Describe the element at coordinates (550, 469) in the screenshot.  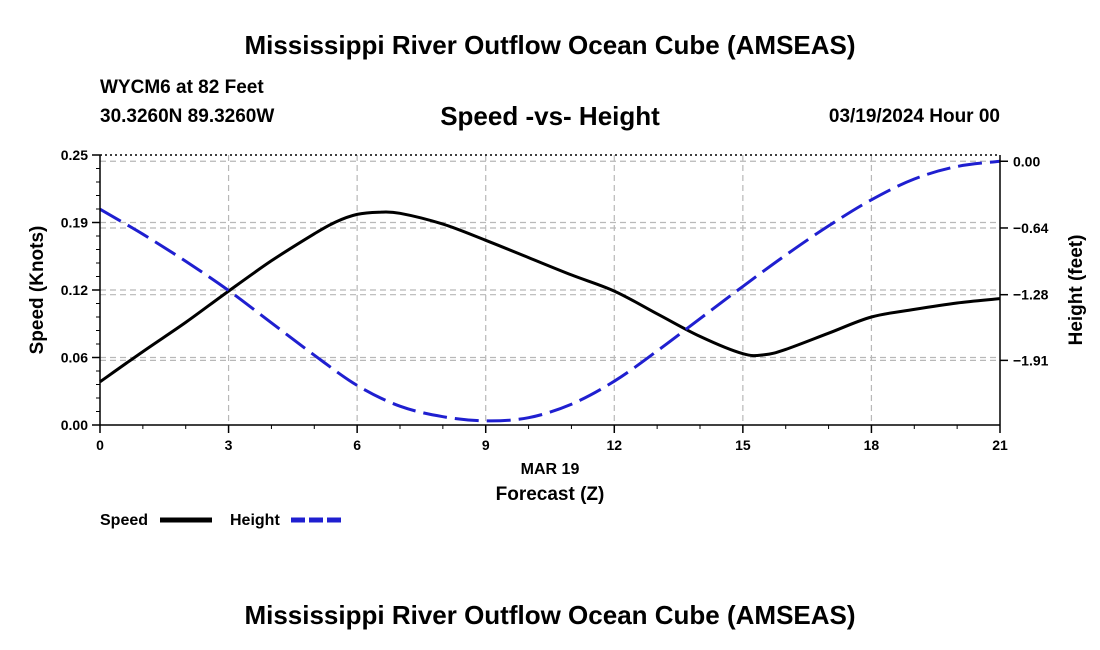
I see `x-axis-date-label: MAR 19` at that location.